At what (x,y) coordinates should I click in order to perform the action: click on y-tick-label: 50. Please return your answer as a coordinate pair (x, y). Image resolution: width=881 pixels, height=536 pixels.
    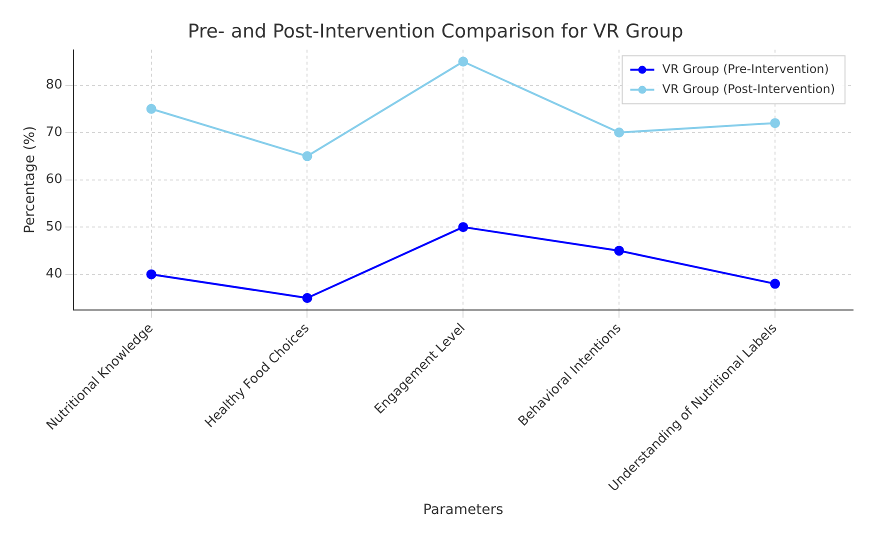
    Looking at the image, I should click on (54, 226).